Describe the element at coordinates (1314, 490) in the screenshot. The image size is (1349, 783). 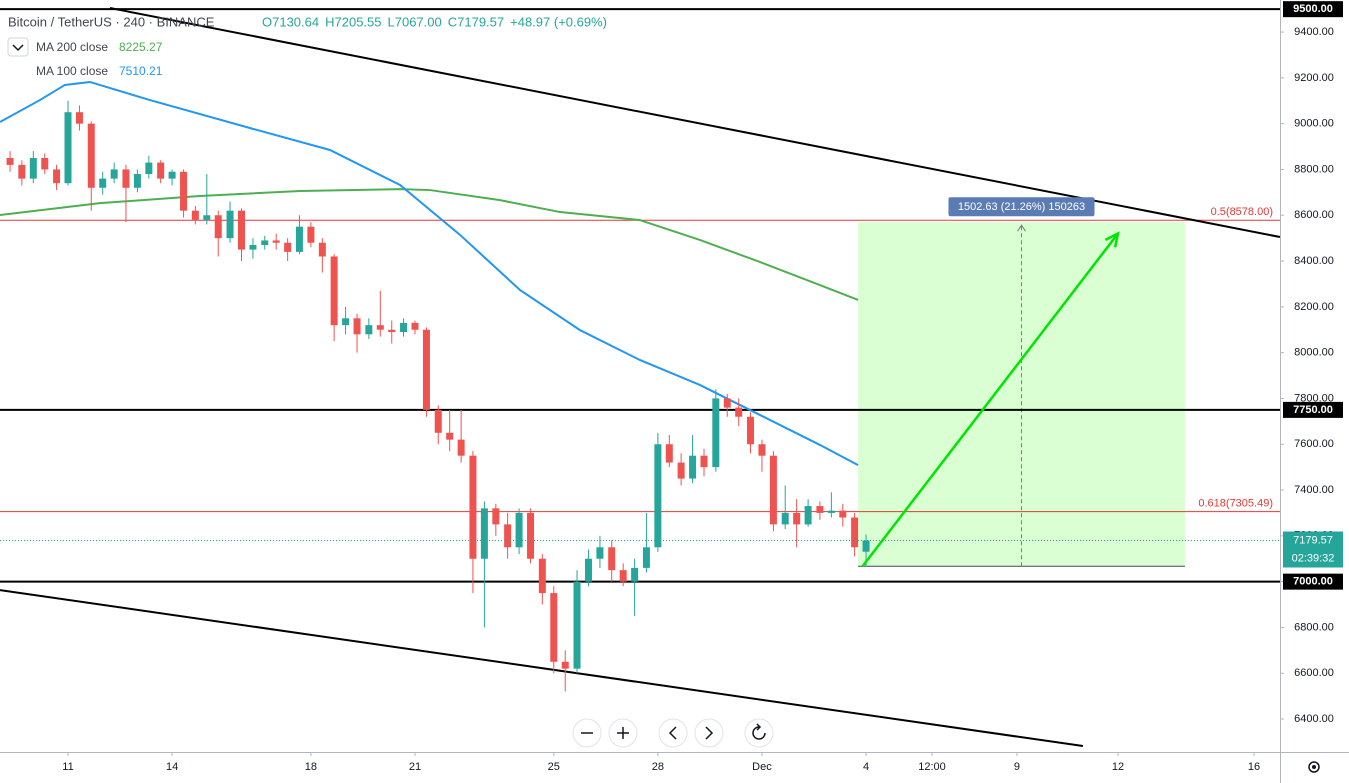
I see `y-tick-label: 7400.00` at that location.